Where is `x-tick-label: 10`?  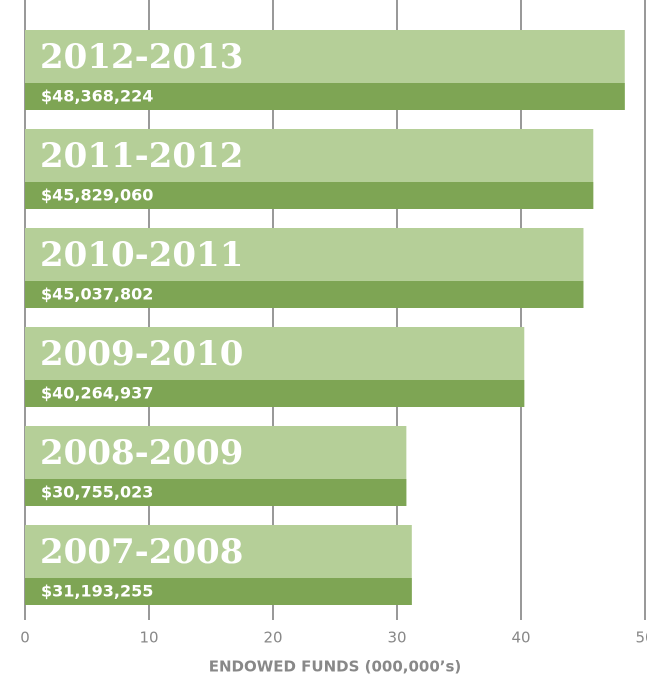 x-tick-label: 10 is located at coordinates (148, 638).